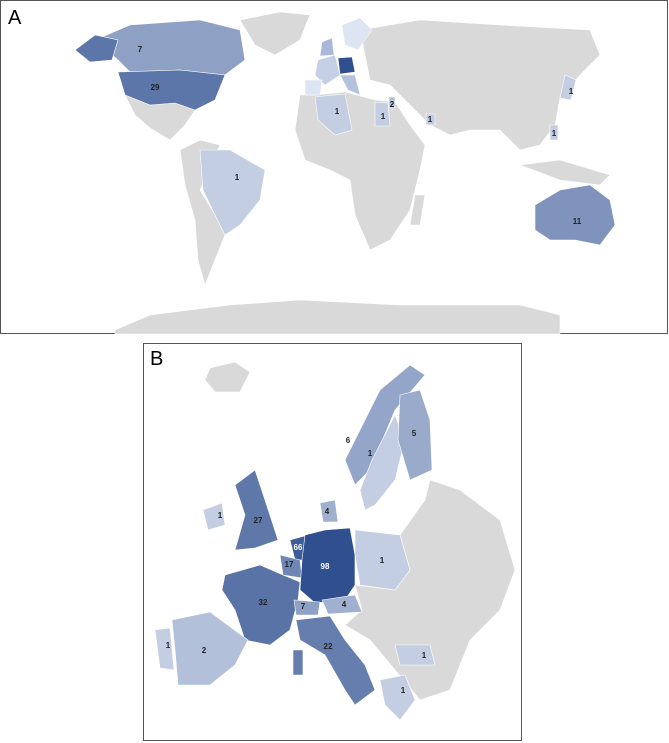  I want to click on eurasia, so click(480, 85).